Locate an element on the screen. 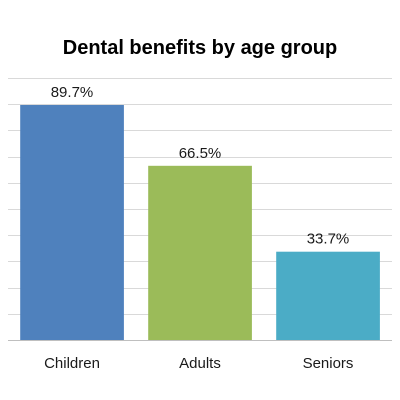 The width and height of the screenshot is (400, 400). category-label-seniors: Seniors is located at coordinates (328, 363).